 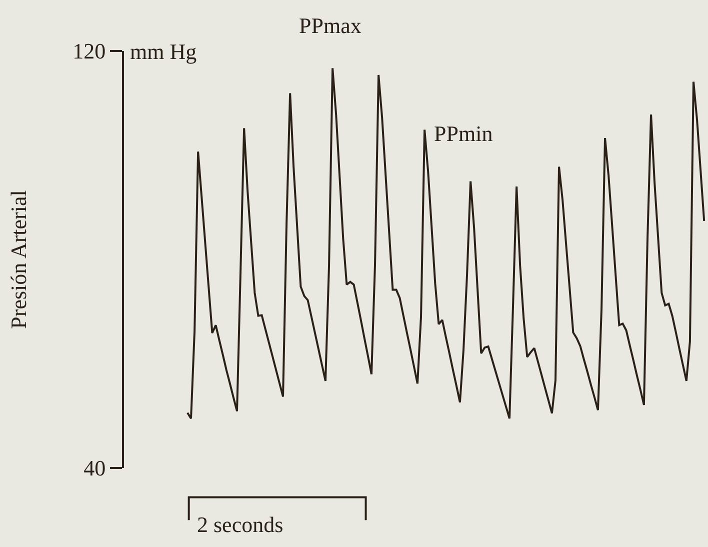 I want to click on y-tick-label: 40, so click(x=95, y=468).